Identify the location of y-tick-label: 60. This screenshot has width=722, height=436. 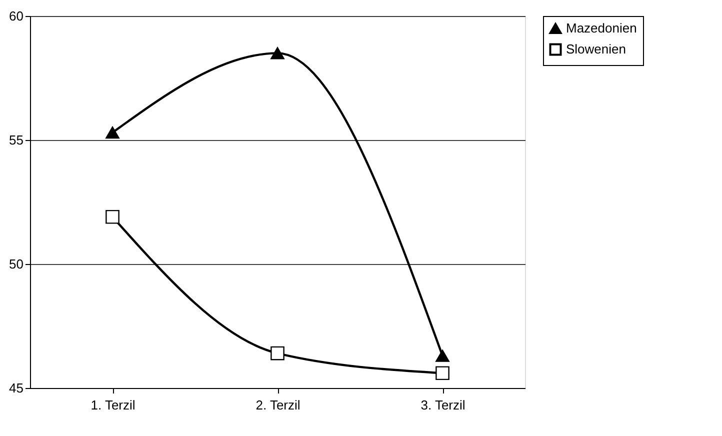
(16, 16).